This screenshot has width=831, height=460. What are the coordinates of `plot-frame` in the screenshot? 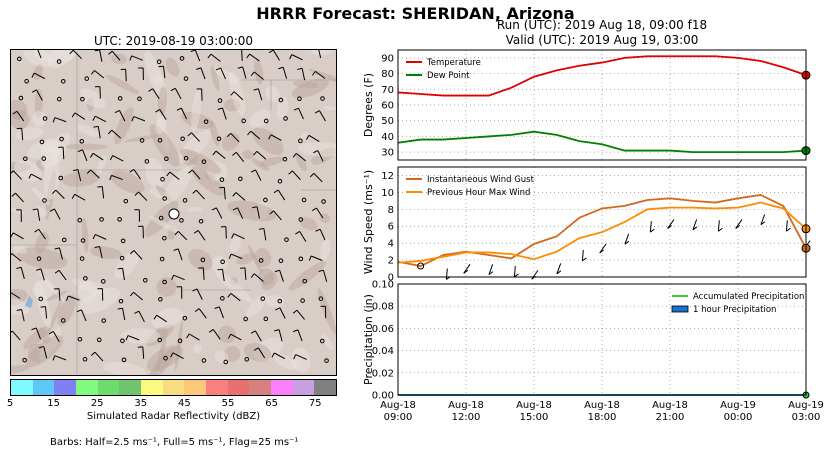 It's located at (602, 339).